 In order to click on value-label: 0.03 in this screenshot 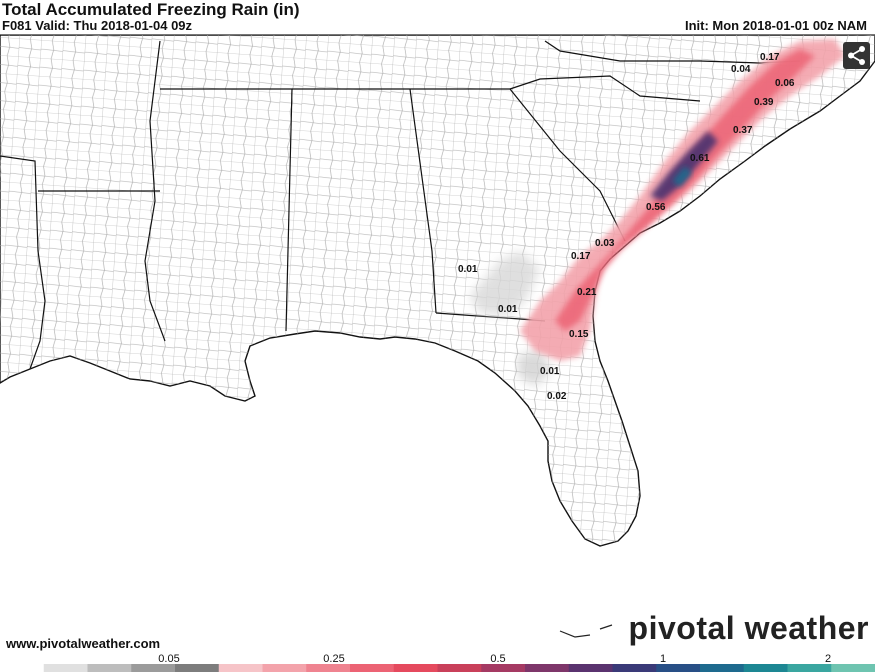, I will do `click(605, 243)`.